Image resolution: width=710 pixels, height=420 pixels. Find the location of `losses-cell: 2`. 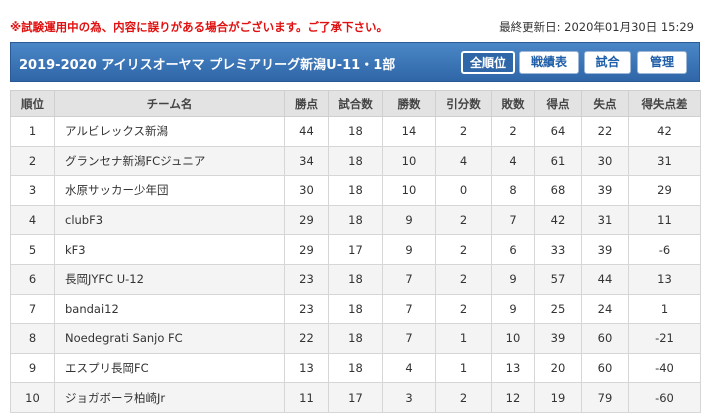

losses-cell: 2 is located at coordinates (513, 131).